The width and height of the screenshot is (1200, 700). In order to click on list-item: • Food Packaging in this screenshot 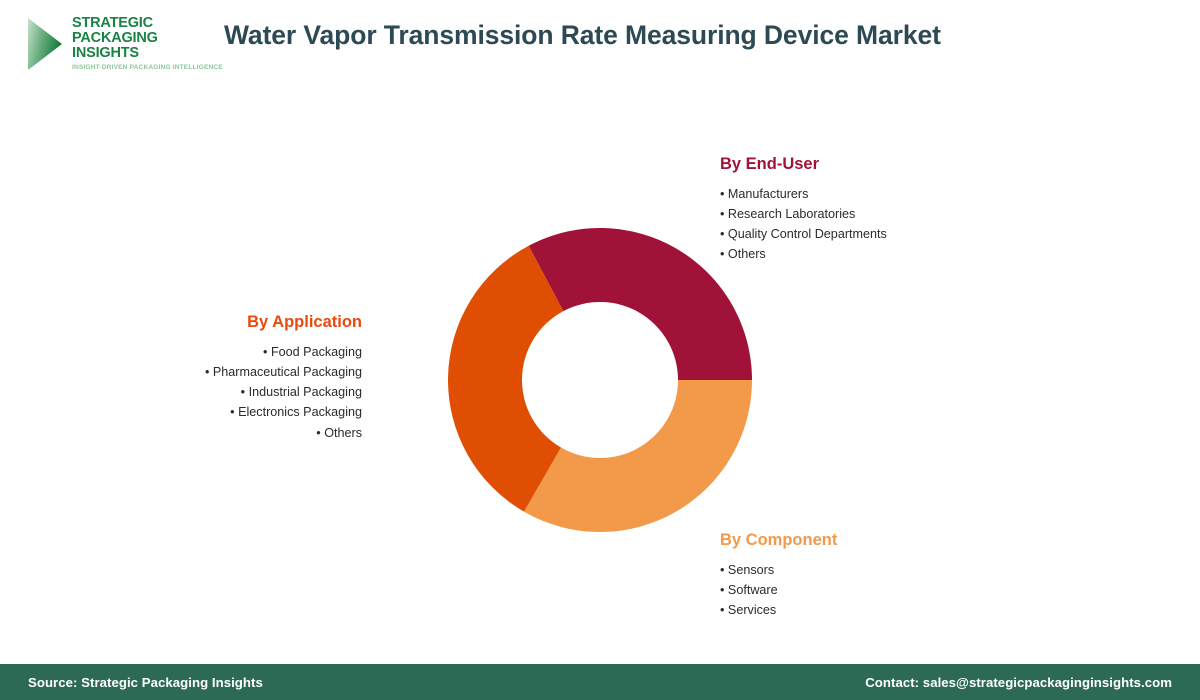, I will do `click(236, 352)`.